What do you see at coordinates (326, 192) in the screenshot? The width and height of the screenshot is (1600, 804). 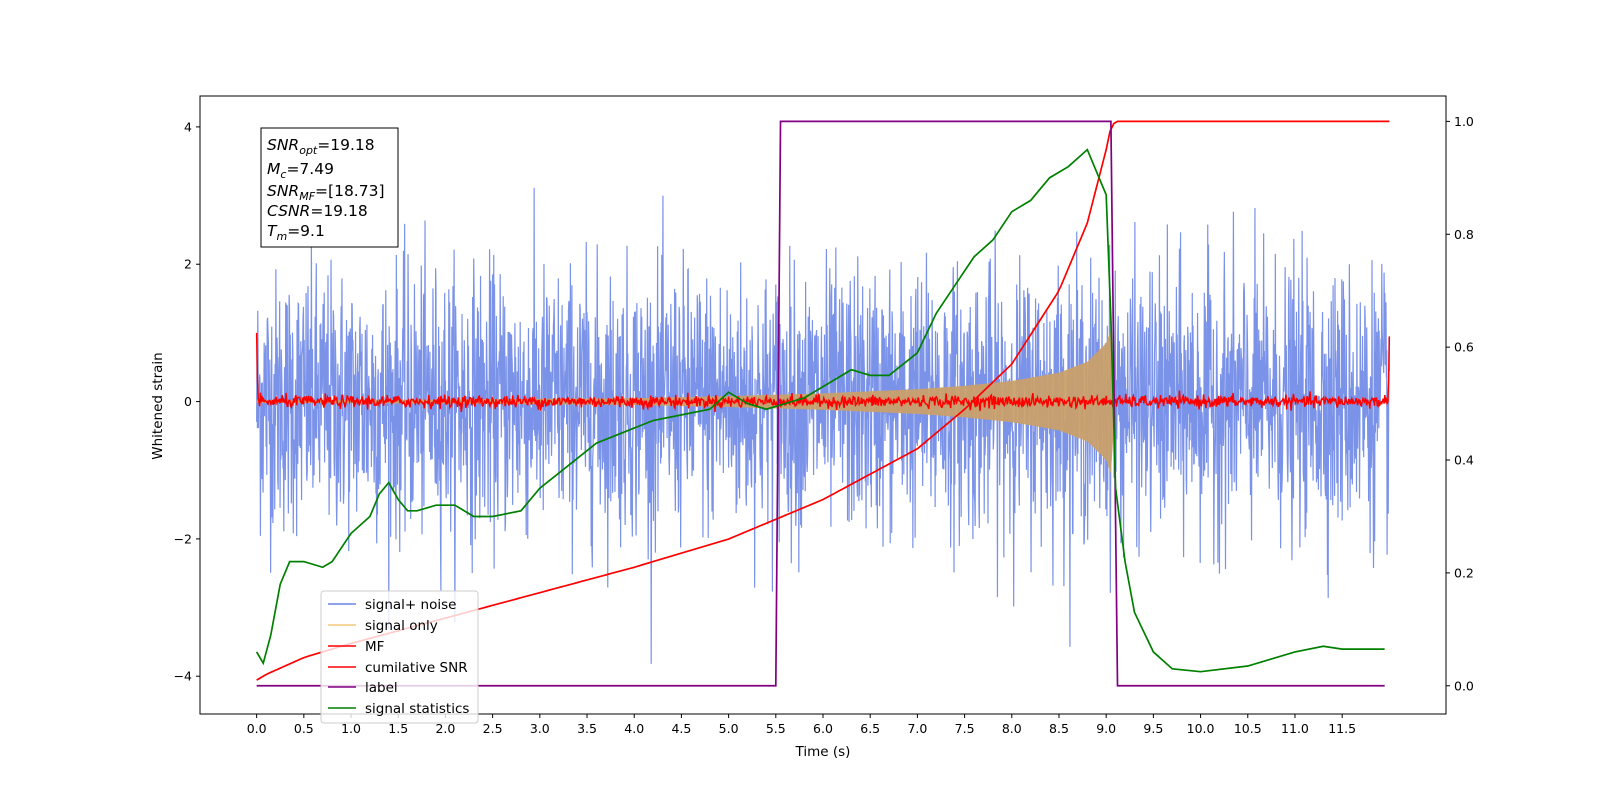 I see `info-snr-mf: SNRMF=[18.73]` at bounding box center [326, 192].